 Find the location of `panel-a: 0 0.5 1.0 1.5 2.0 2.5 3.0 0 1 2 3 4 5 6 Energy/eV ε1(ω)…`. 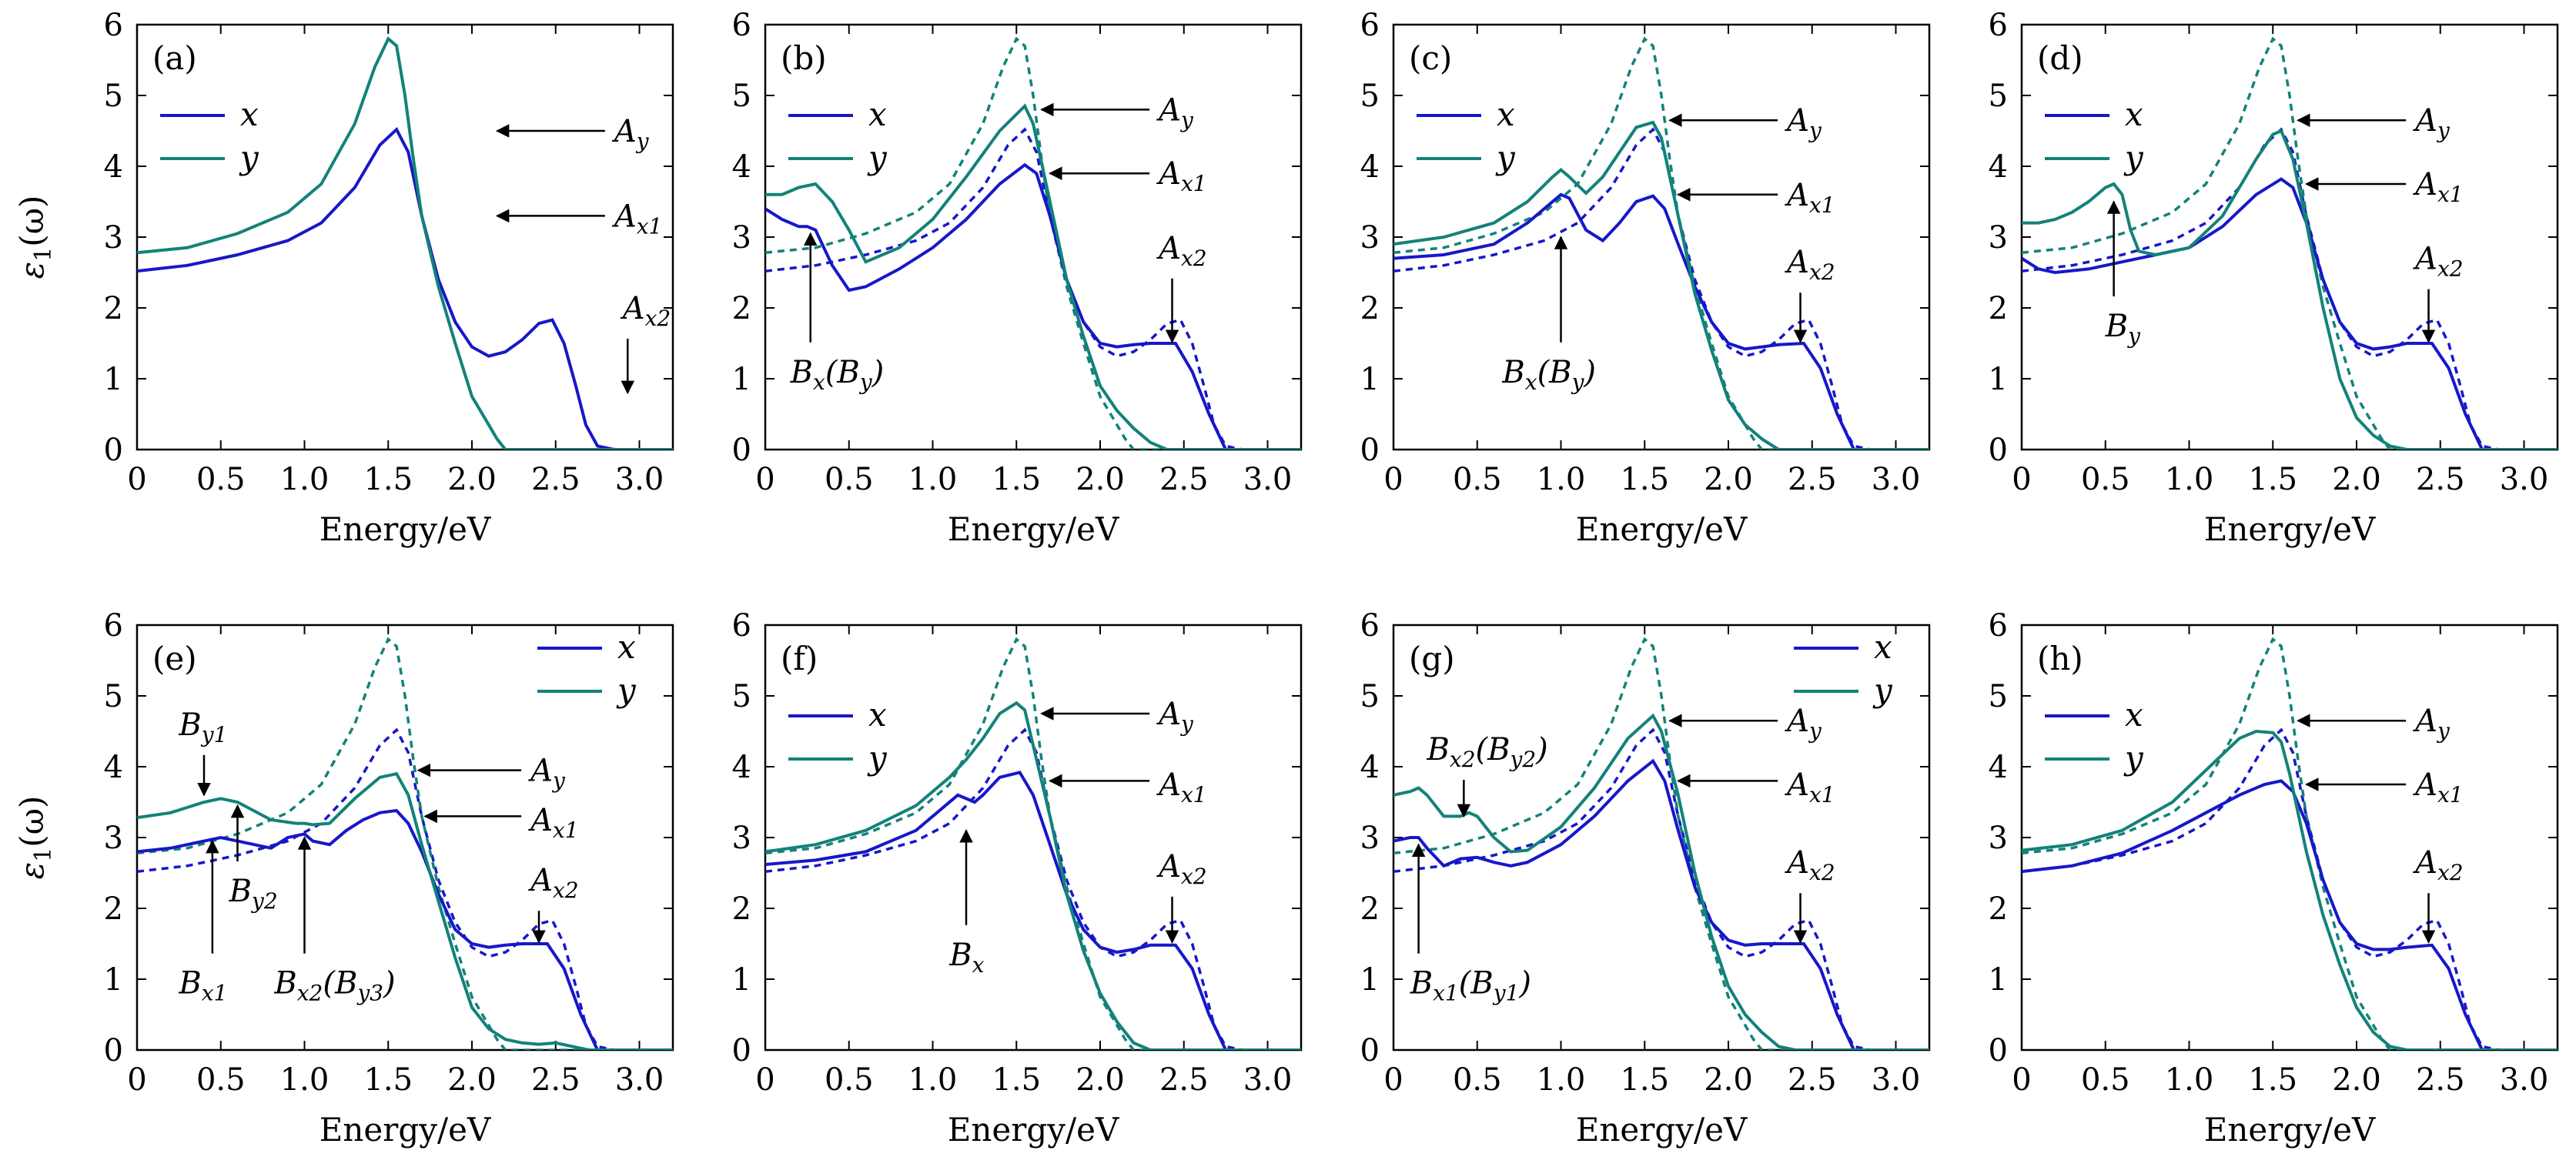

panel-a: 0 0.5 1.0 1.5 2.0 2.5 3.0 0 1 2 3 4 5 6 Energy/eV ε1(ω)… is located at coordinates (343, 278).